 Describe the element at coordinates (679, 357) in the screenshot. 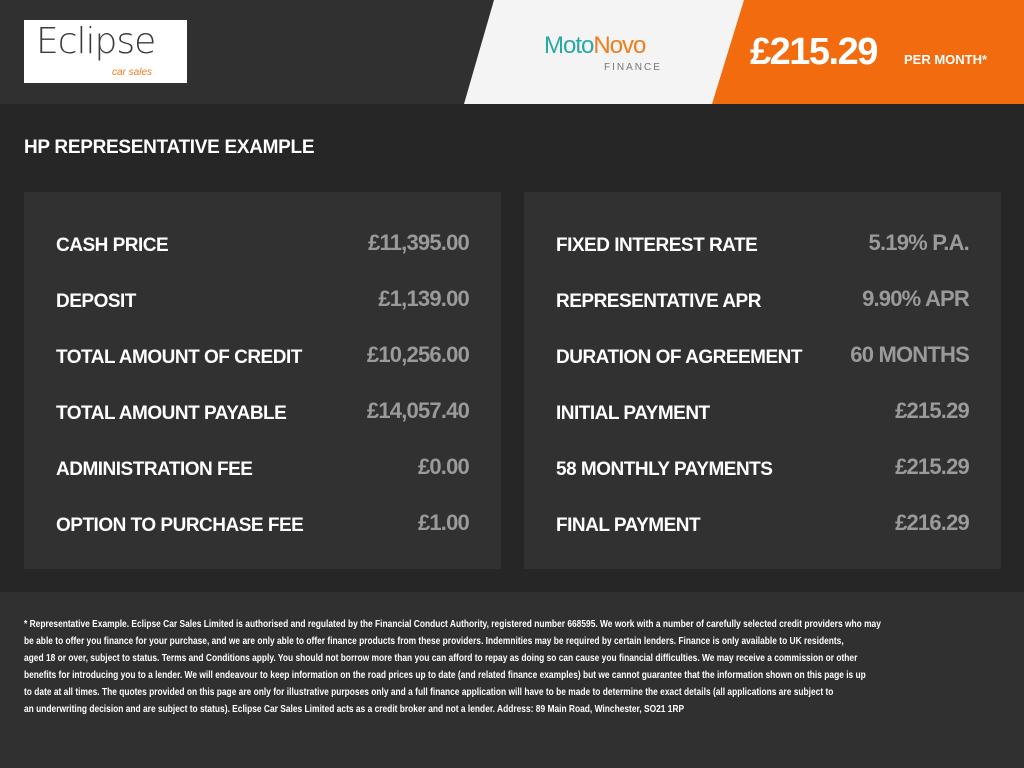

I see `finance-label: DURATION OF AGREEMENT` at that location.